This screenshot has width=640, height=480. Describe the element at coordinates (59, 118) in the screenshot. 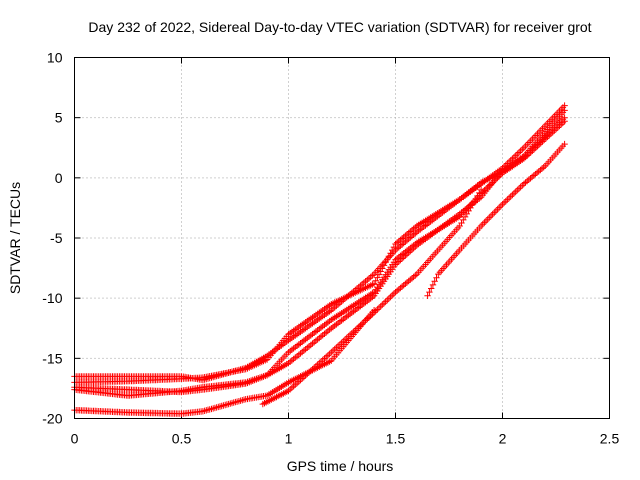

I see `y-tick-label: 5` at that location.